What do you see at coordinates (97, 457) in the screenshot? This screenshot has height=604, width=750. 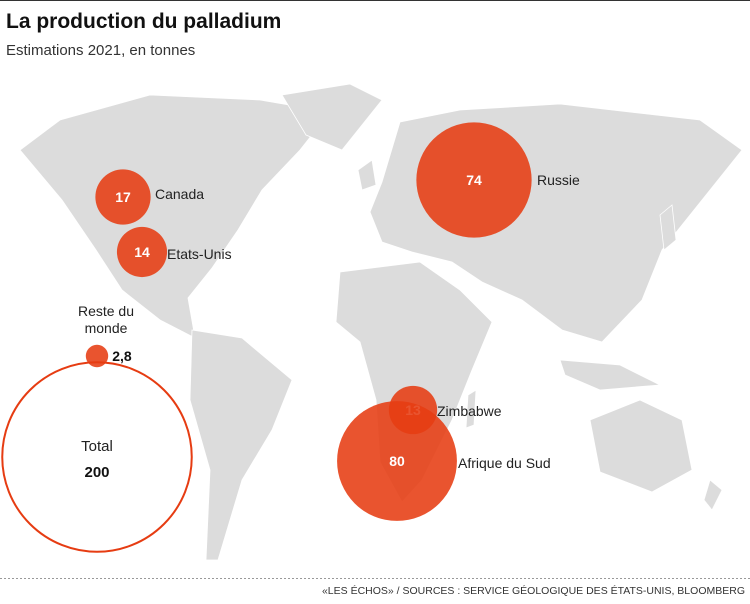 I see `total-bubble` at bounding box center [97, 457].